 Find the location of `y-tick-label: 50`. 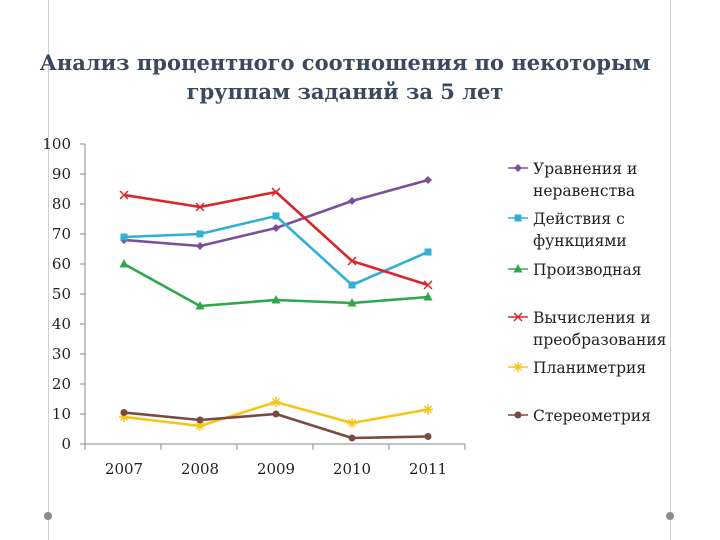

y-tick-label: 50 is located at coordinates (61, 294).